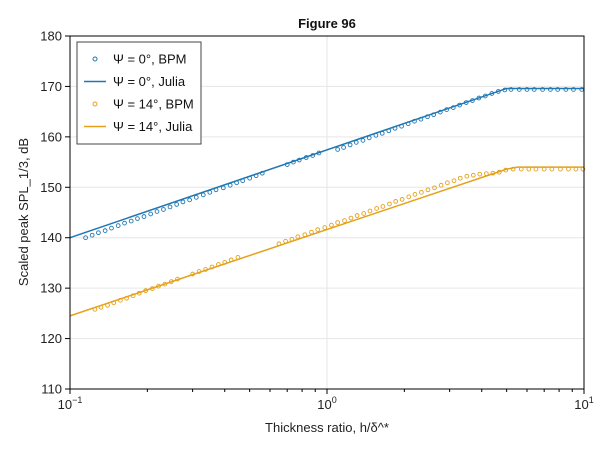 This screenshot has width=600, height=450. Describe the element at coordinates (51, 237) in the screenshot. I see `y-tick-label: 140` at that location.